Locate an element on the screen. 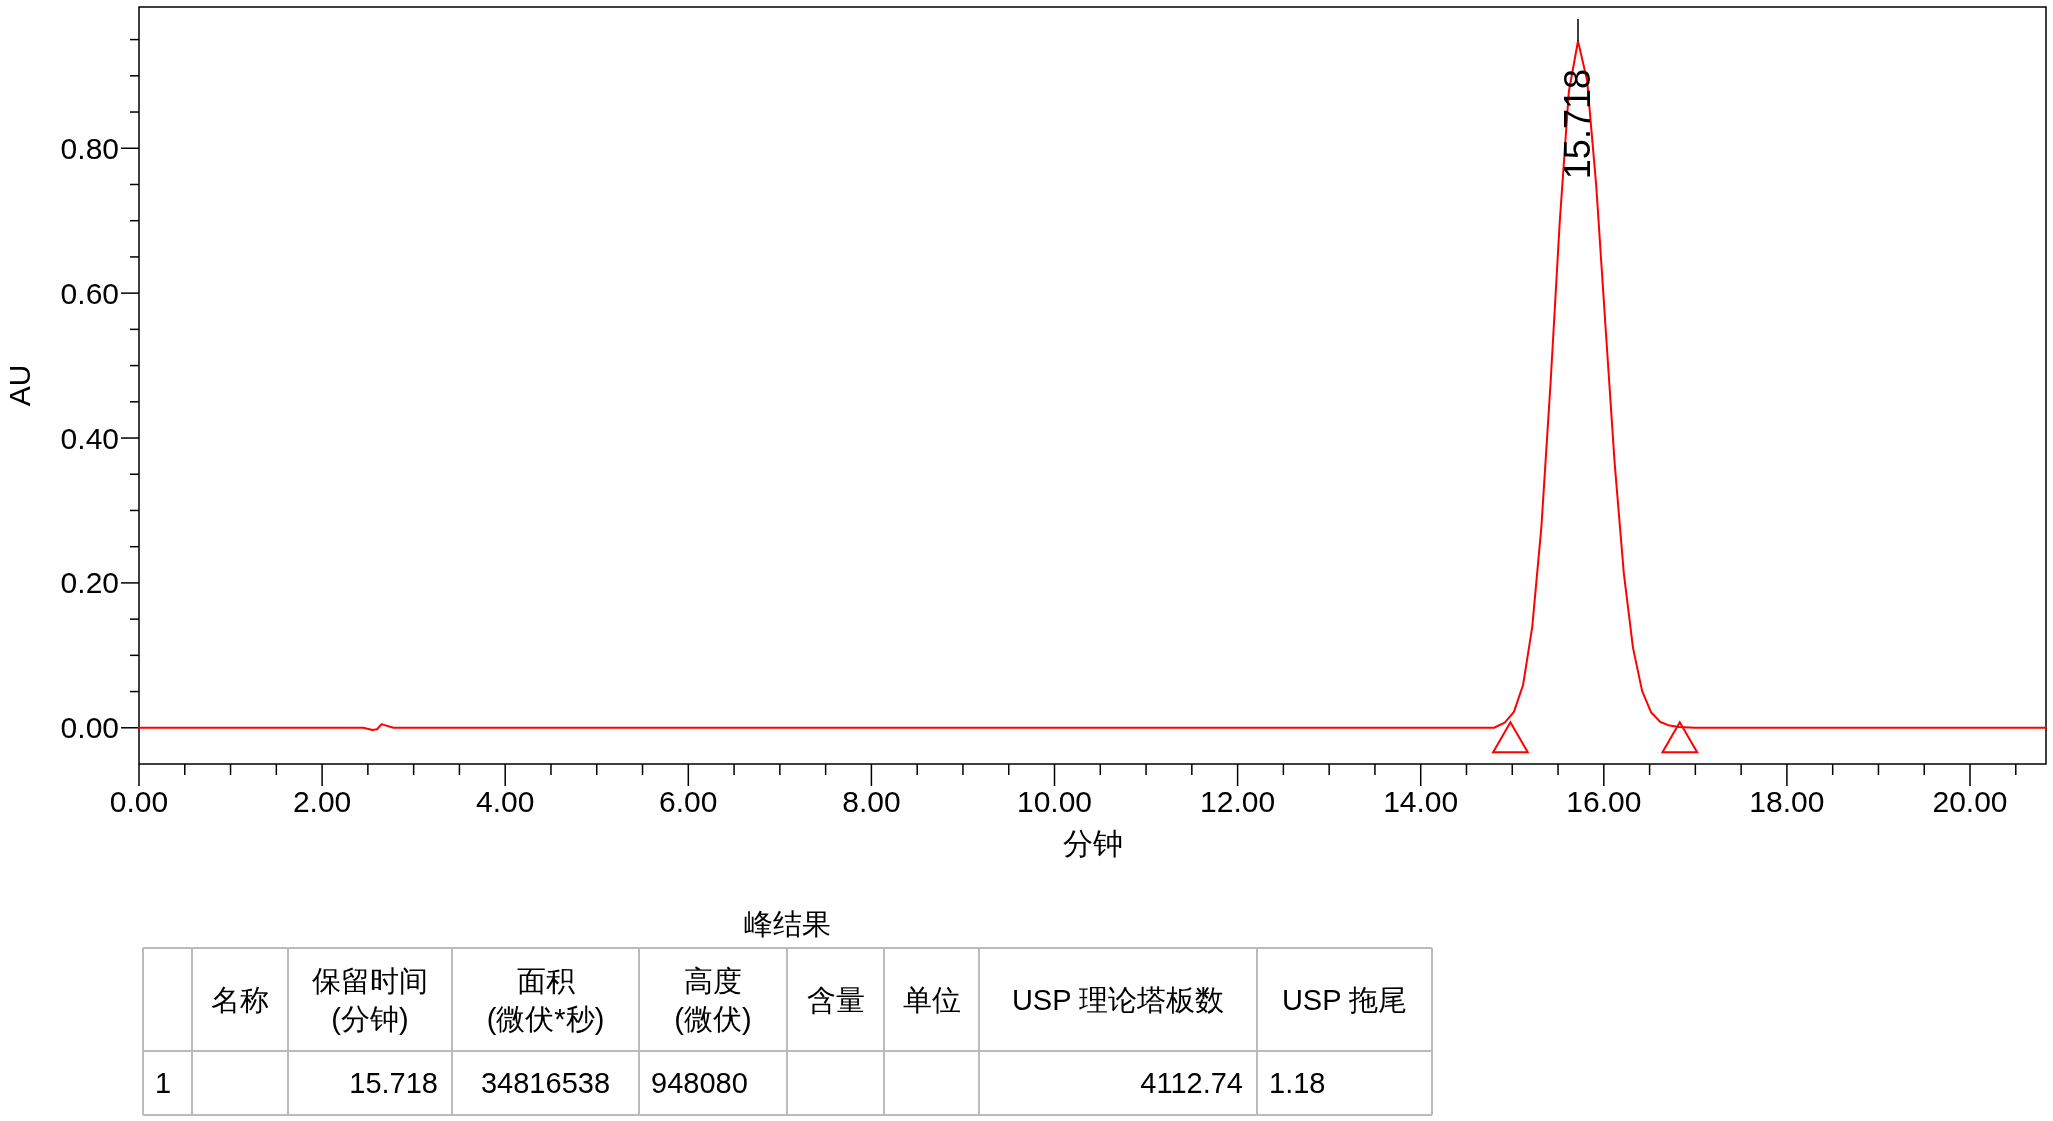  annotation: 15.718 is located at coordinates (1577, 124).